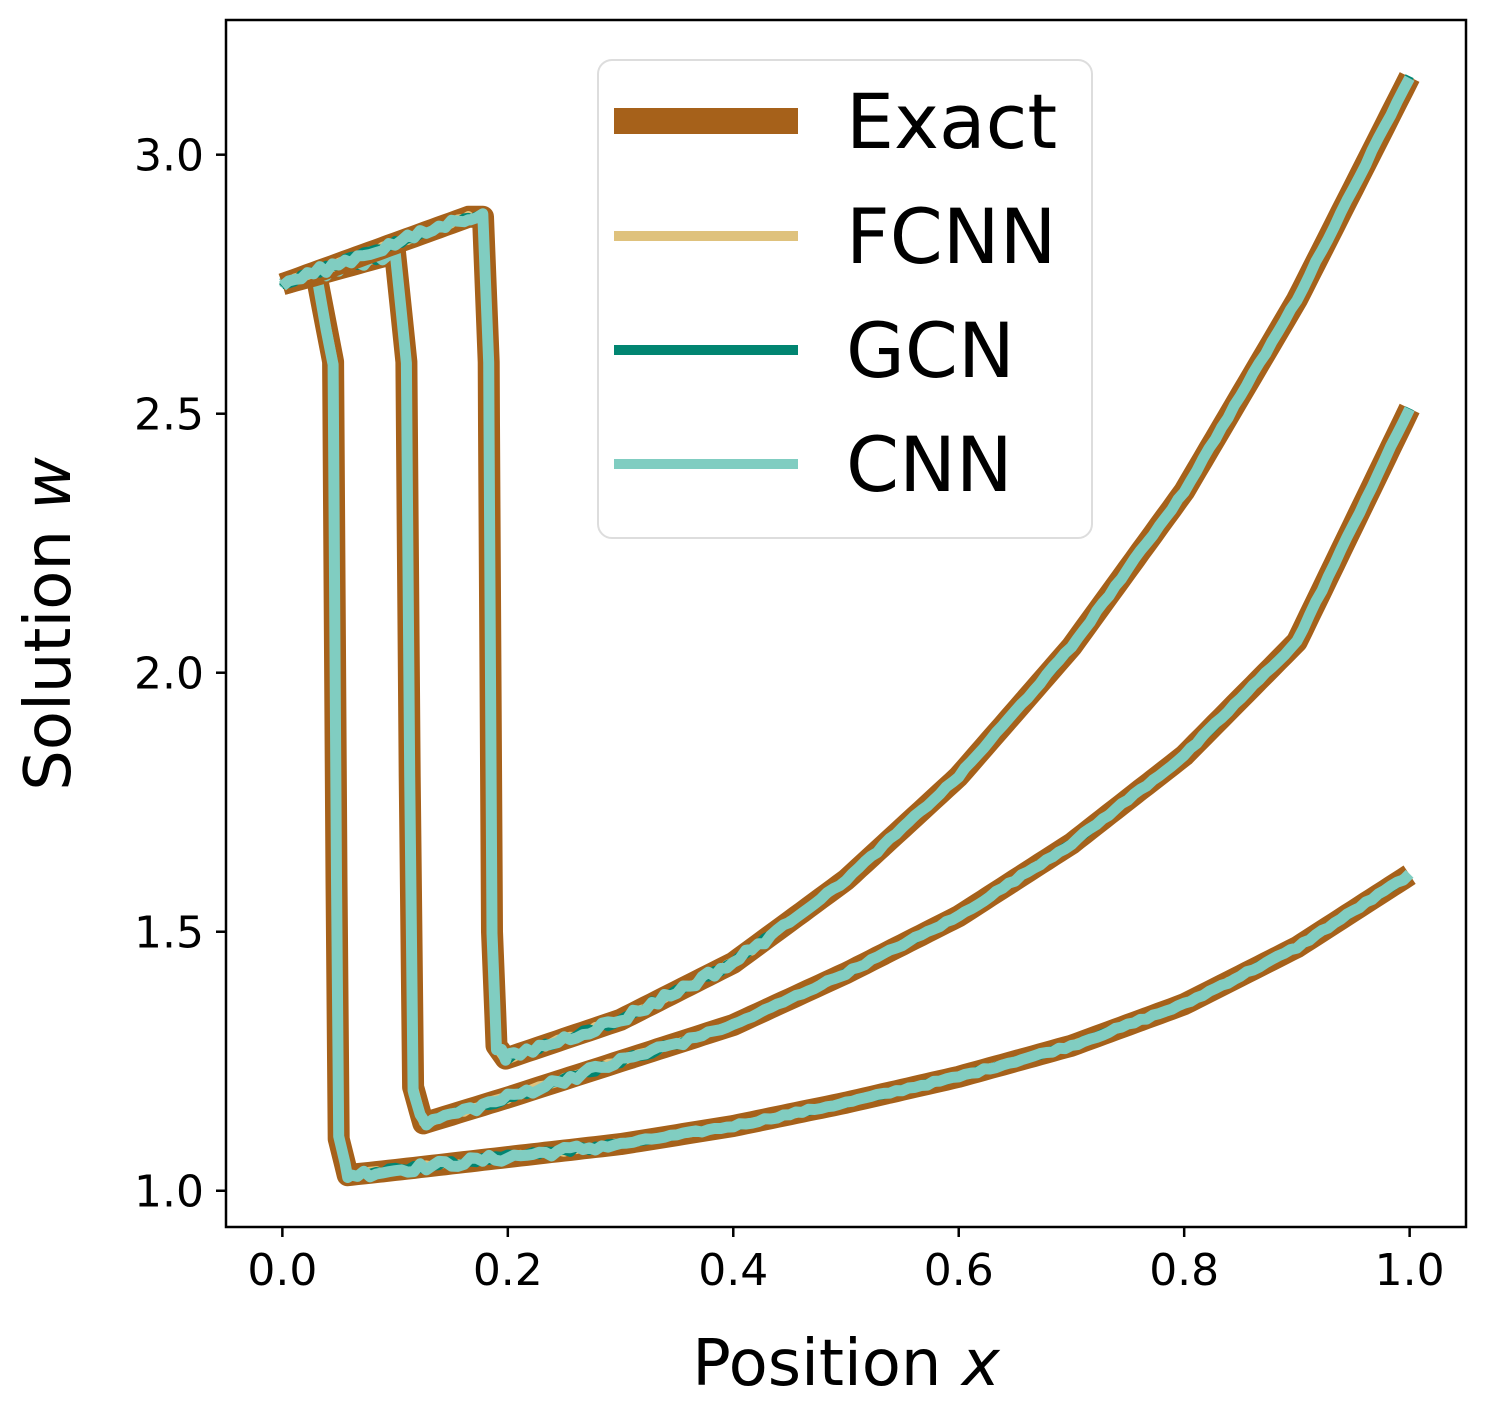 The image size is (1486, 1423). What do you see at coordinates (846, 1364) in the screenshot?
I see `x-axis-label: Position x` at bounding box center [846, 1364].